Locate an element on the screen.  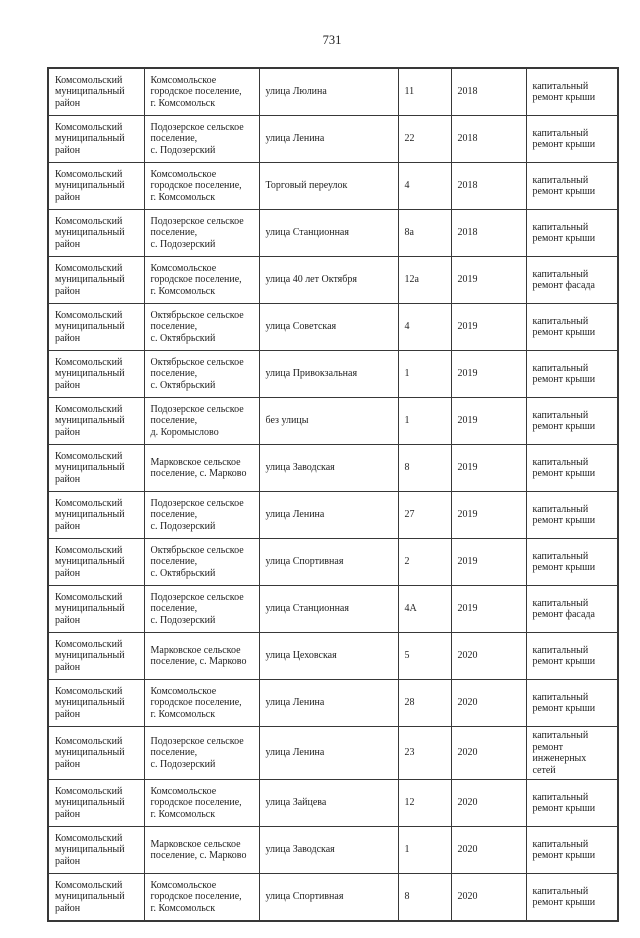
cell-street: Торговый переулок is located at coordinates (328, 186).